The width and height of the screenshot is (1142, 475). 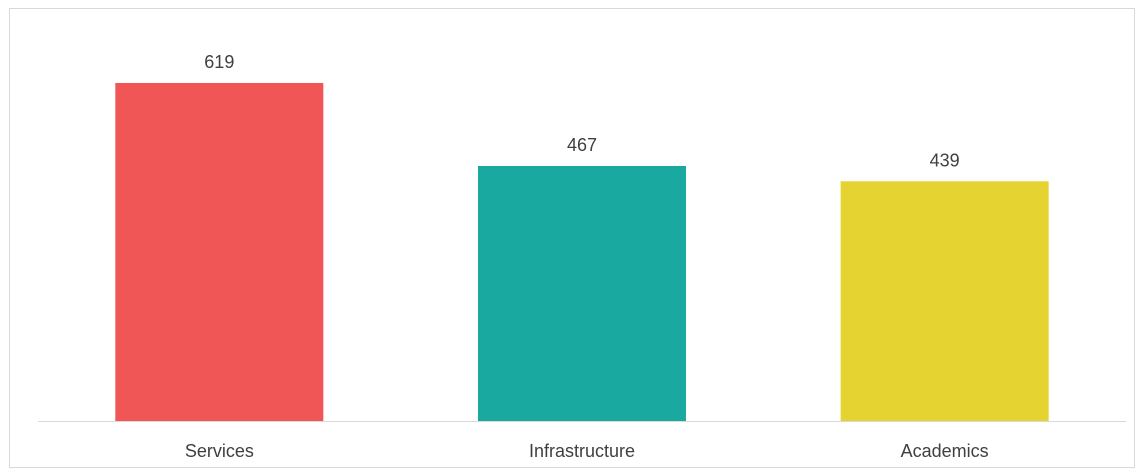 I want to click on x-tick-labels-group: Services Infrastructure Academics, so click(x=587, y=451).